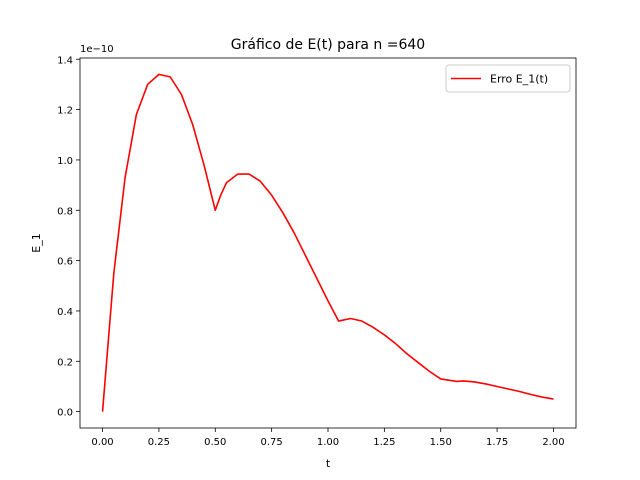 This screenshot has width=640, height=480. I want to click on y-tick-label: 0.0, so click(65, 413).